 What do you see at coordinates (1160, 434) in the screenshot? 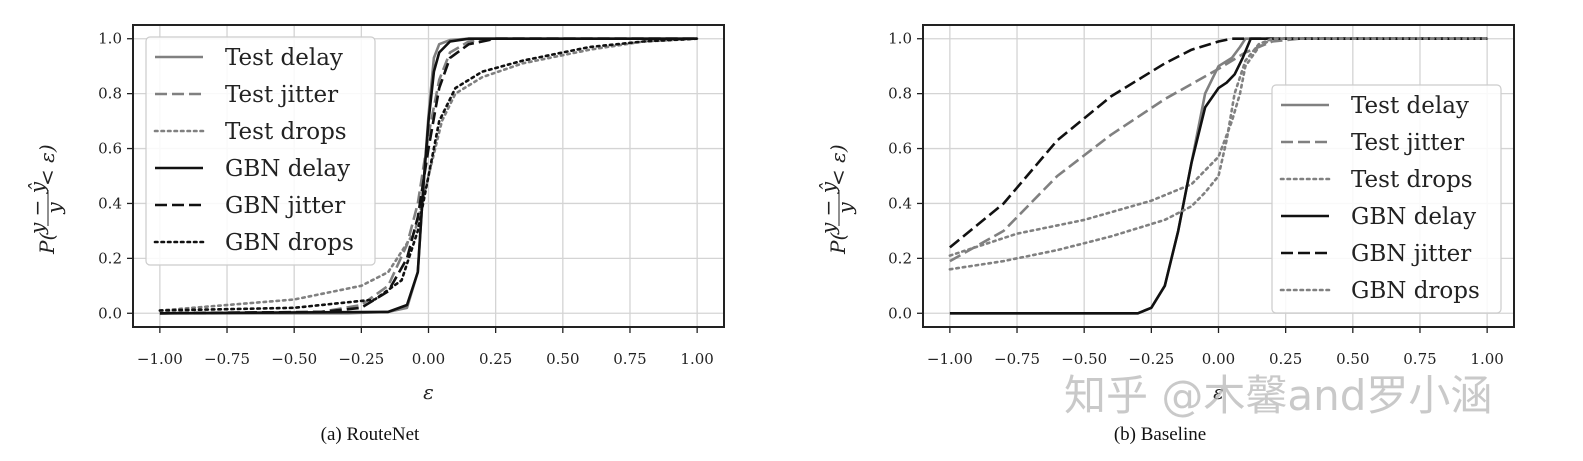
I see `caption: (b) Baseline` at bounding box center [1160, 434].